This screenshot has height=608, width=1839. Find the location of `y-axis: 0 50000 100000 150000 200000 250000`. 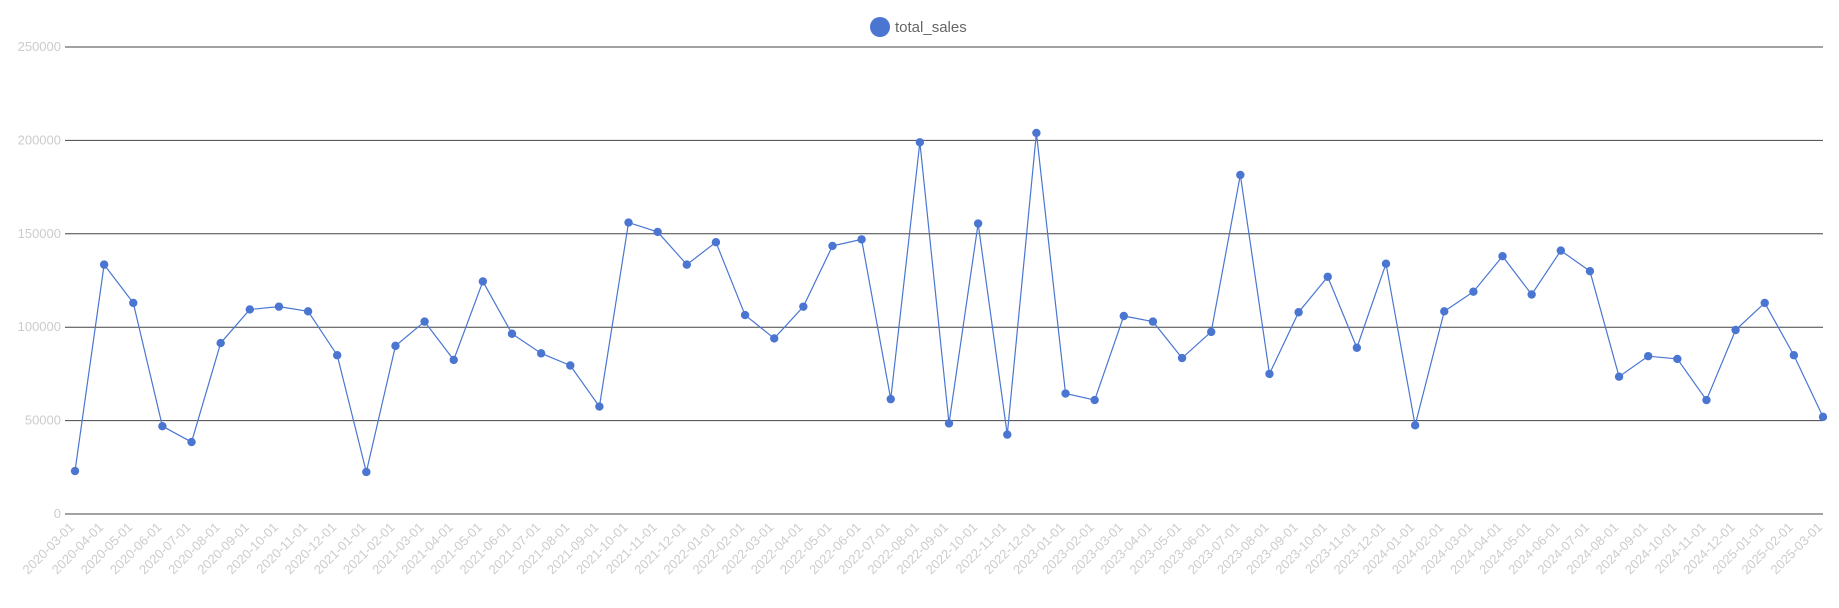

y-axis: 0 50000 100000 150000 200000 250000 is located at coordinates (39, 280).